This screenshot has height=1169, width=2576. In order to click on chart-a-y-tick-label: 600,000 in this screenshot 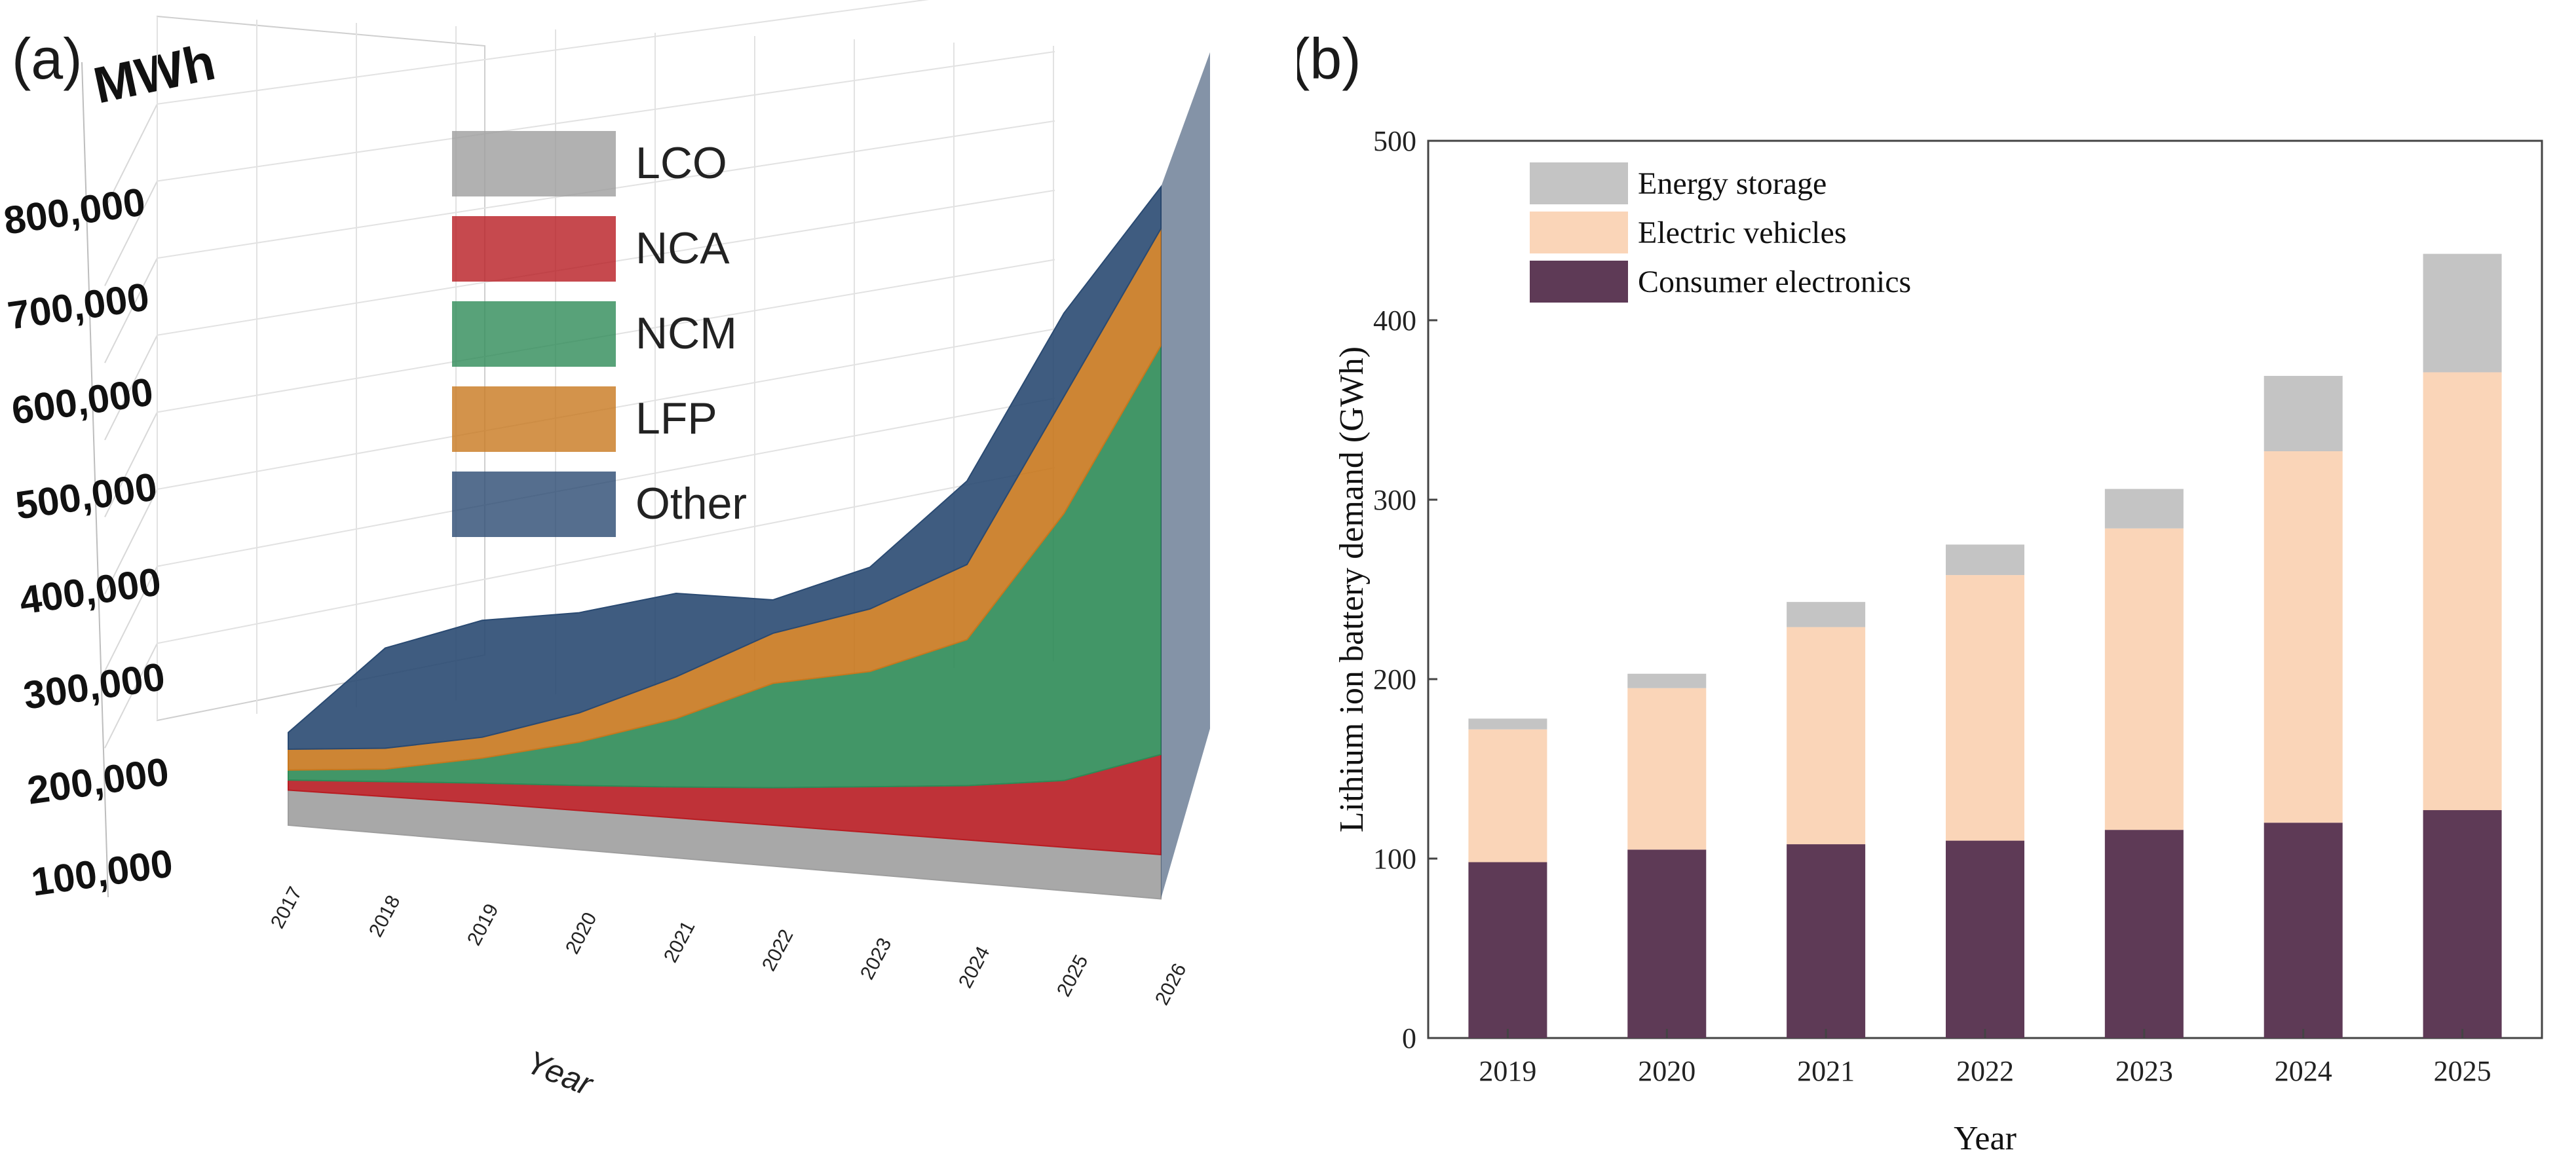, I will do `click(82, 401)`.